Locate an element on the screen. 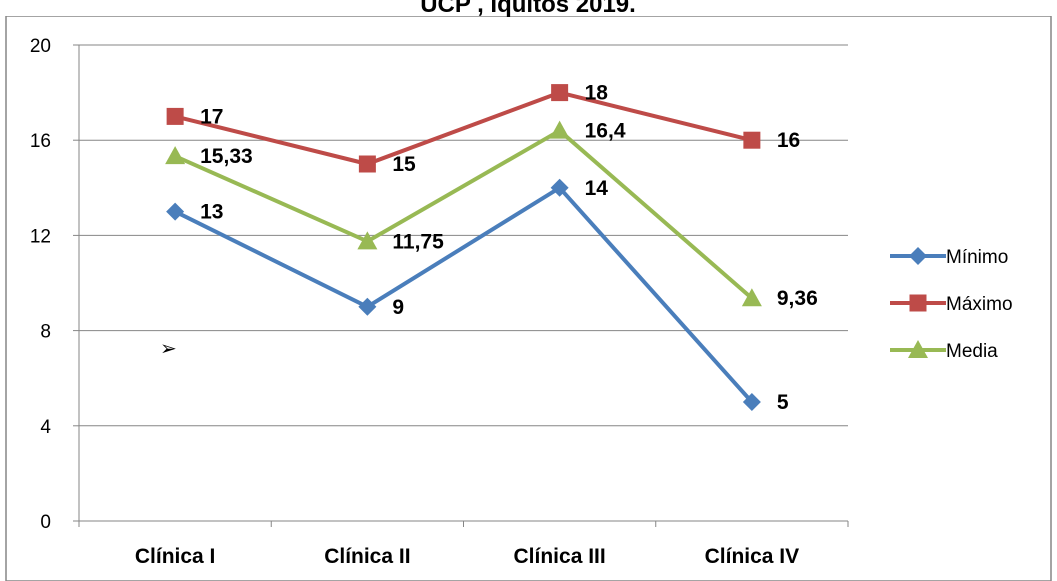 The width and height of the screenshot is (1057, 581). data-label: 17 is located at coordinates (211, 116).